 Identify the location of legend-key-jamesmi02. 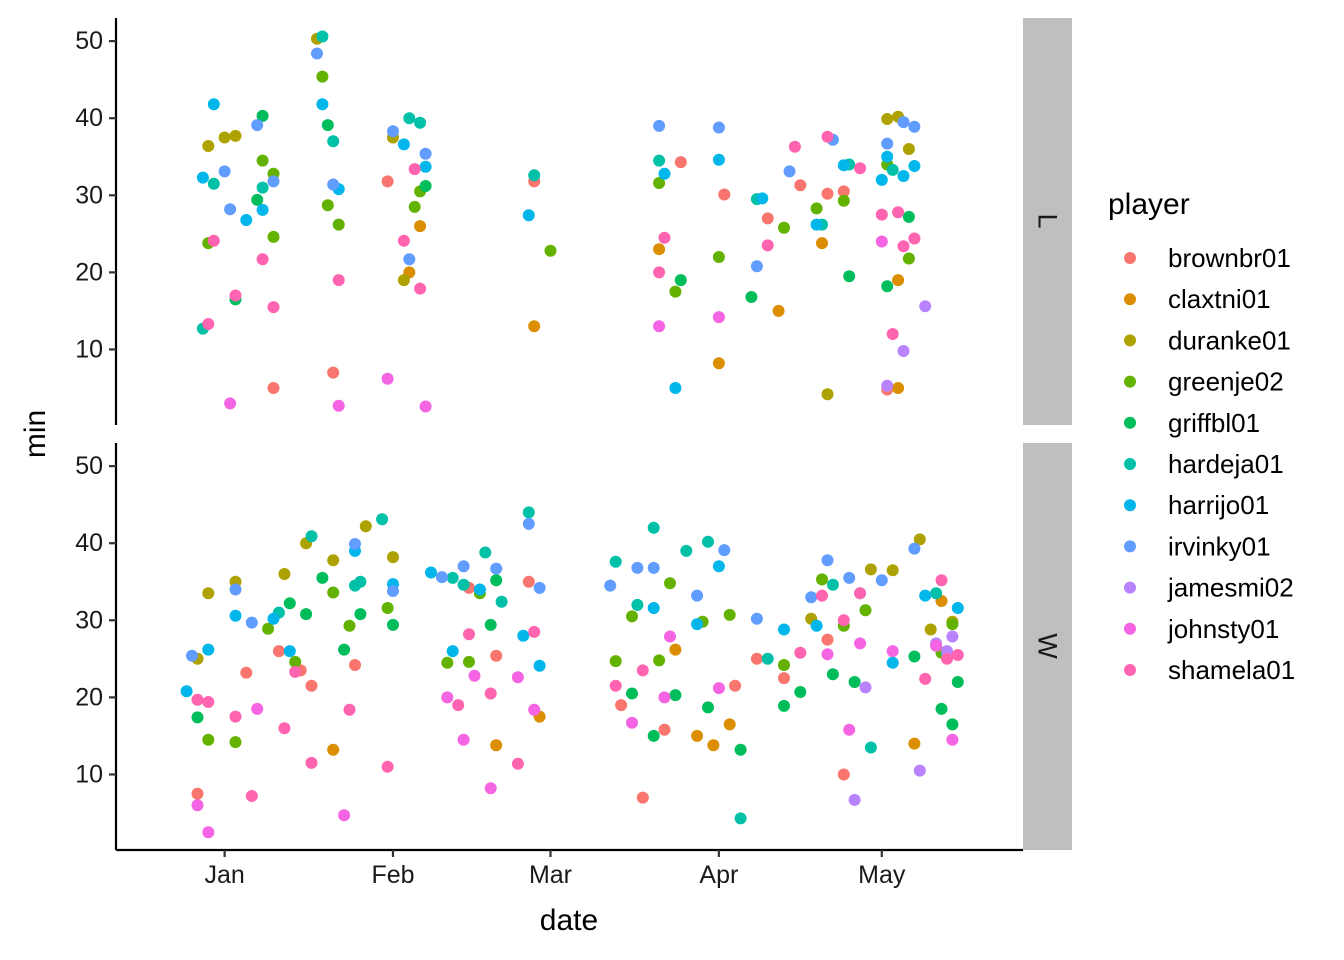
(1130, 587).